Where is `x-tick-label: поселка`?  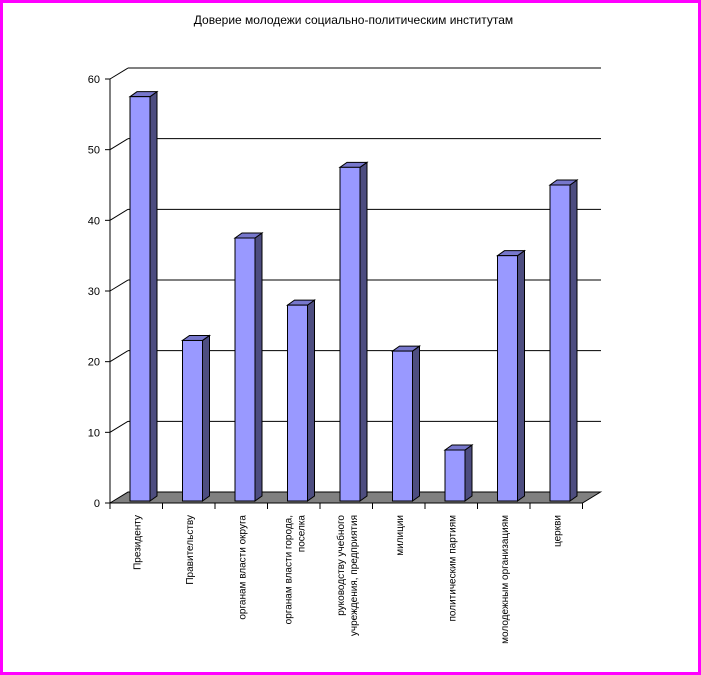
x-tick-label: поселка is located at coordinates (301, 534).